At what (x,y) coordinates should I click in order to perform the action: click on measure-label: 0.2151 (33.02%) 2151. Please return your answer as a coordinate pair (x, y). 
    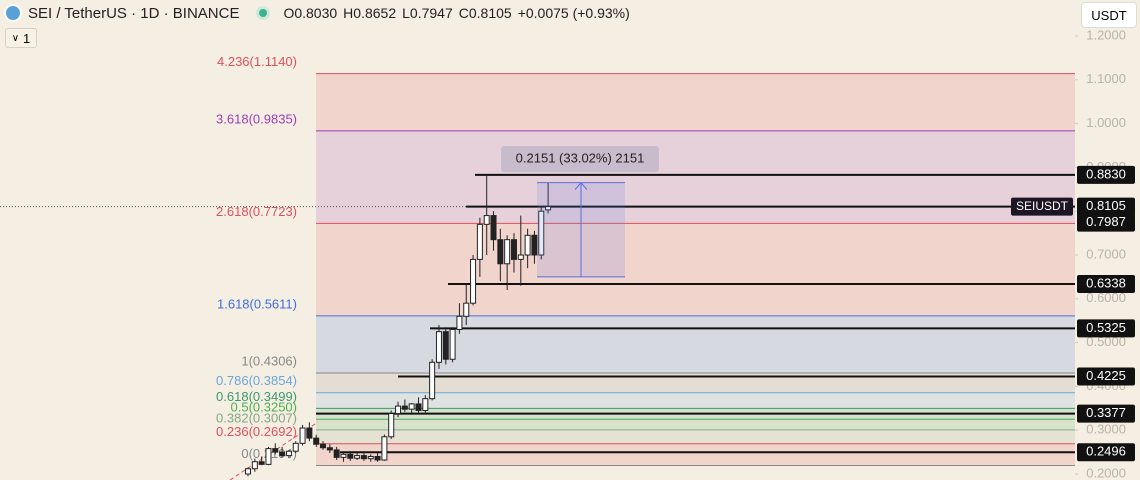
    Looking at the image, I should click on (580, 157).